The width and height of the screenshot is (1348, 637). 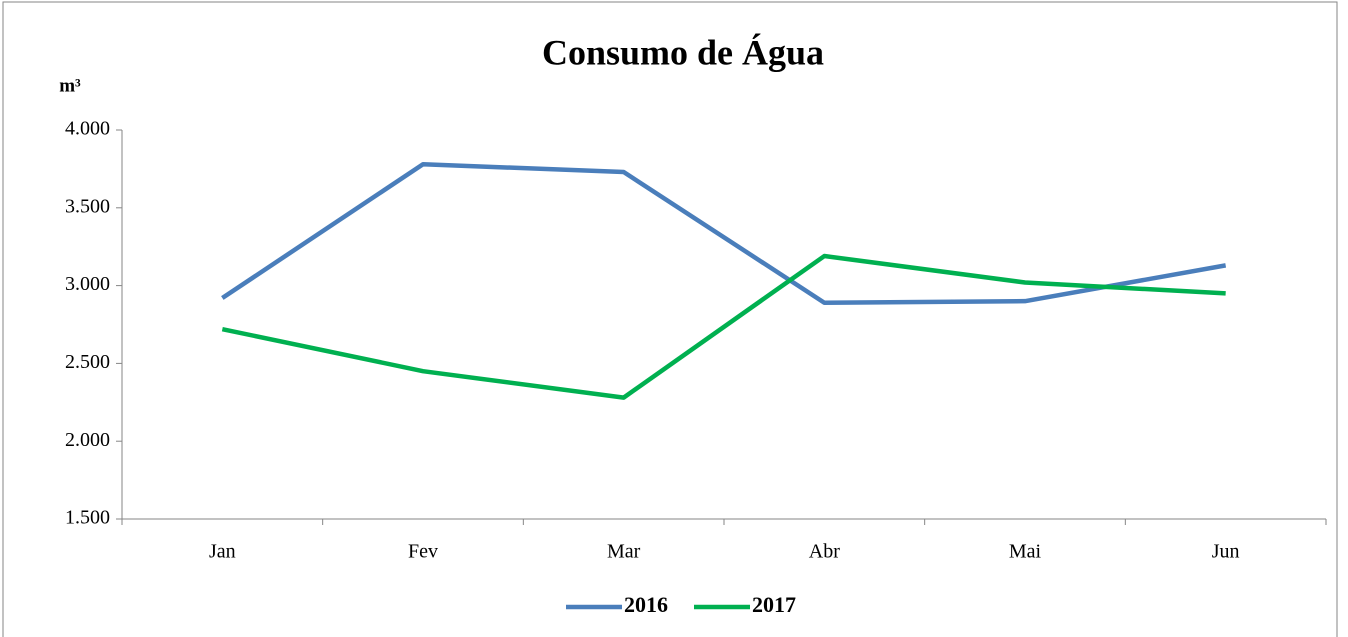 I want to click on y-tick-label: 3.000, so click(x=87, y=284).